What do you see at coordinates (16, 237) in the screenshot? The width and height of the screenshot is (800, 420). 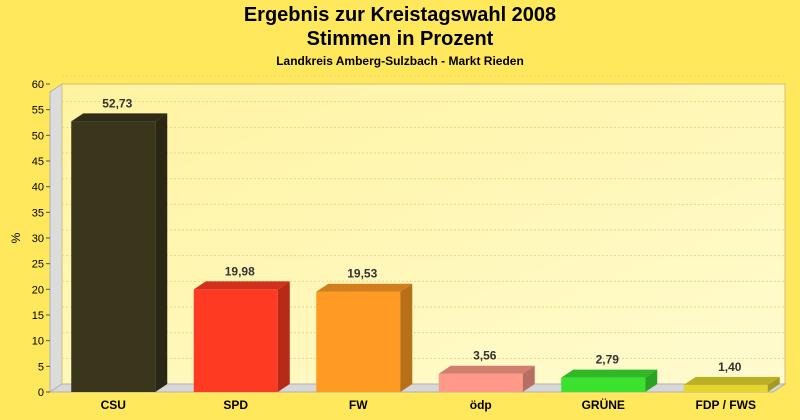 I see `y-axis-label: %` at bounding box center [16, 237].